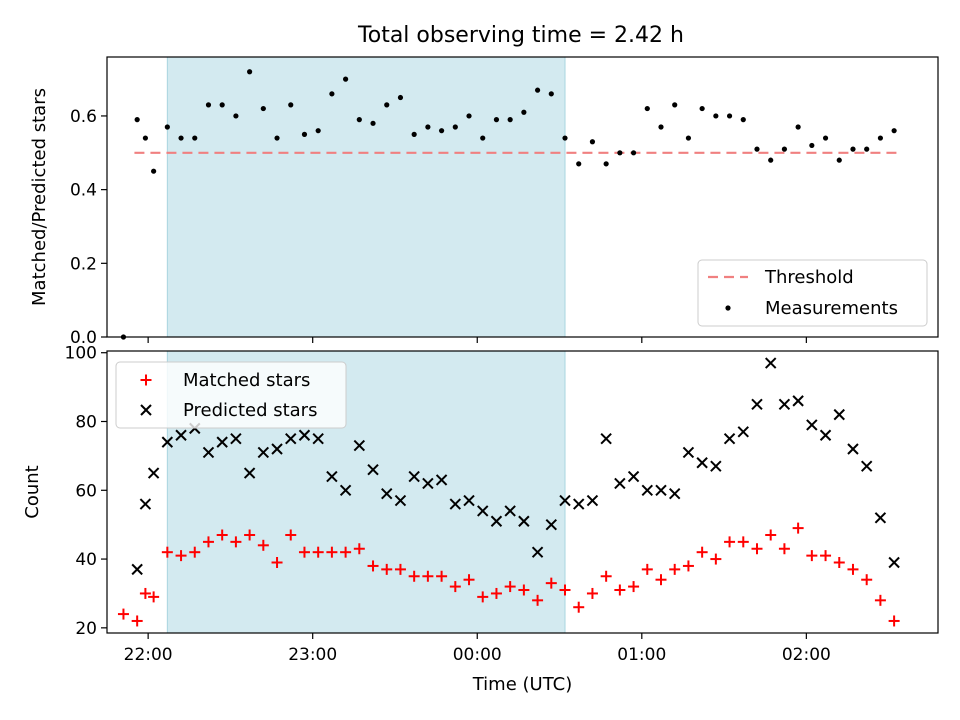 The width and height of the screenshot is (960, 720). What do you see at coordinates (86, 629) in the screenshot?
I see `y-tick-label: 20` at bounding box center [86, 629].